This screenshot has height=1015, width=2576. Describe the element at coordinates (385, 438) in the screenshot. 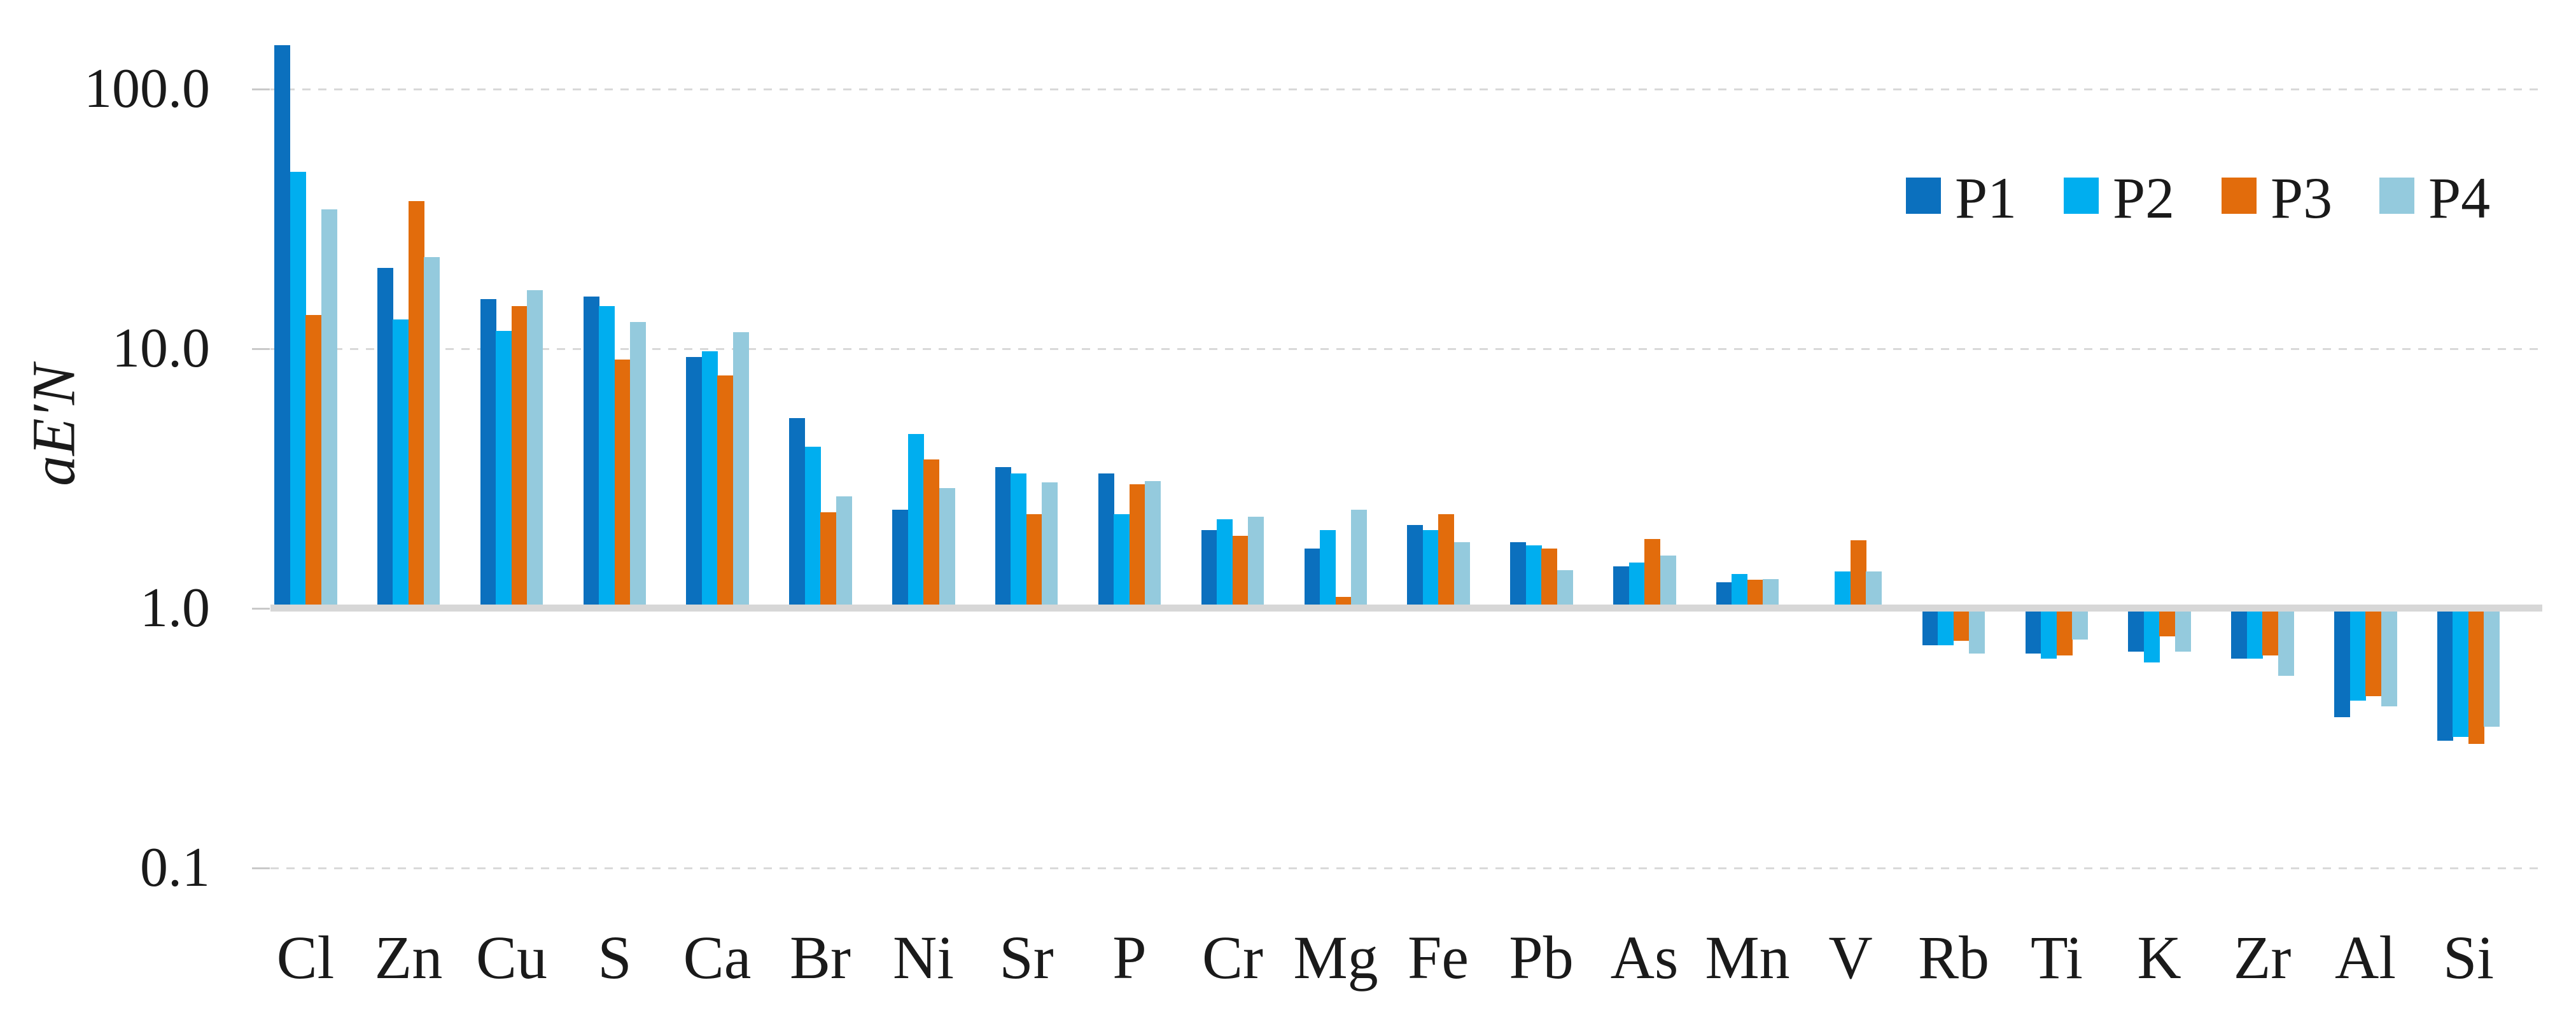

I see `bar-Zn-P1` at that location.